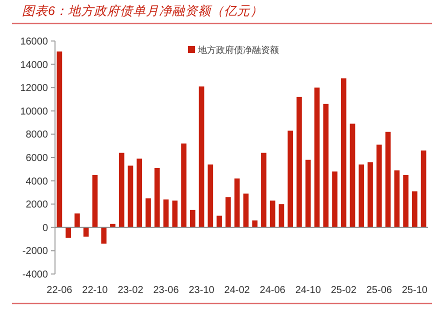 The image size is (439, 323). What do you see at coordinates (34, 42) in the screenshot?
I see `y-tick-label: 16000` at bounding box center [34, 42].